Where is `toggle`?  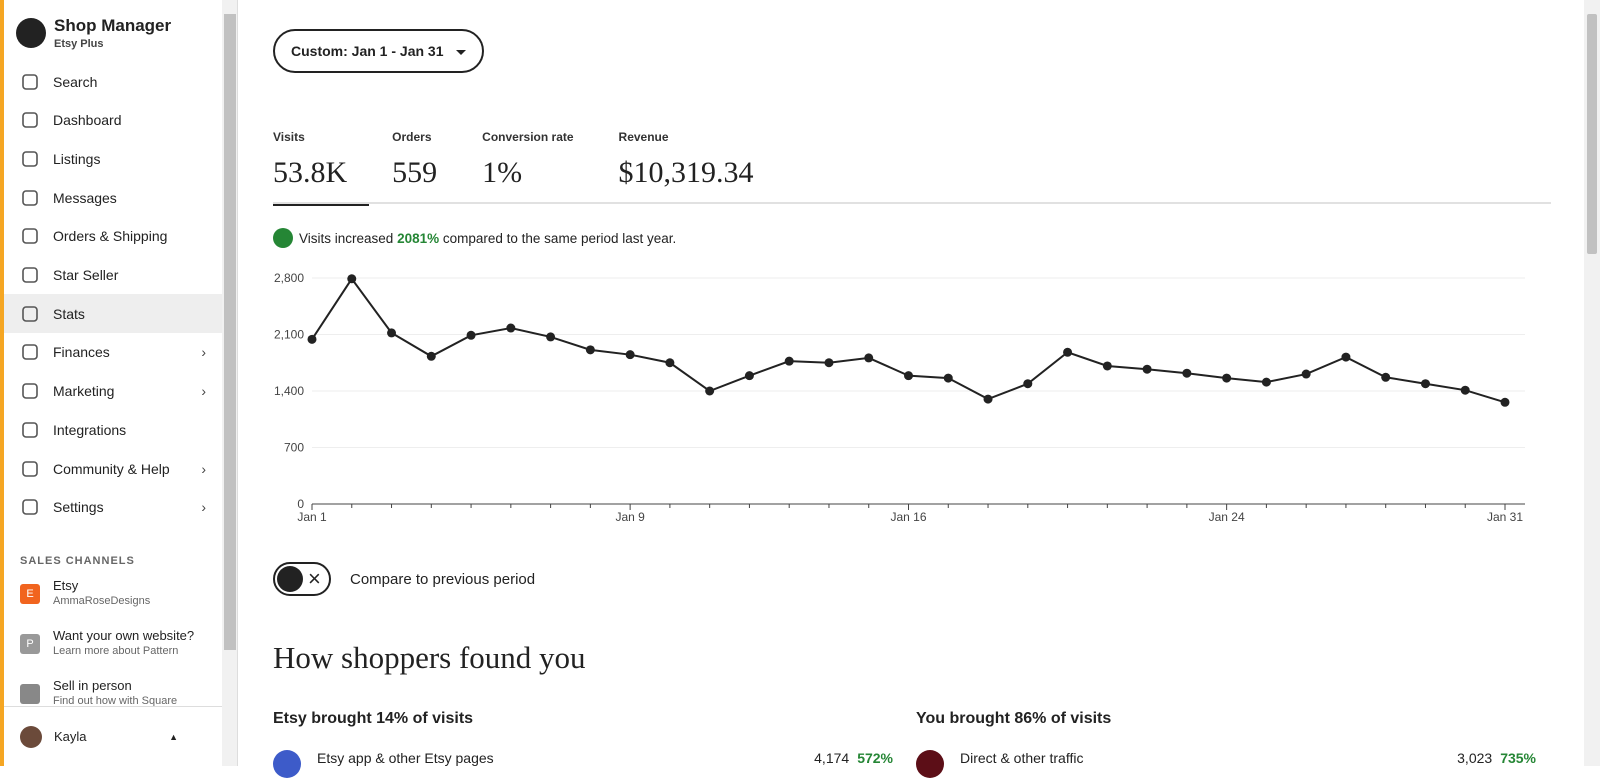
toggle is located at coordinates (302, 579).